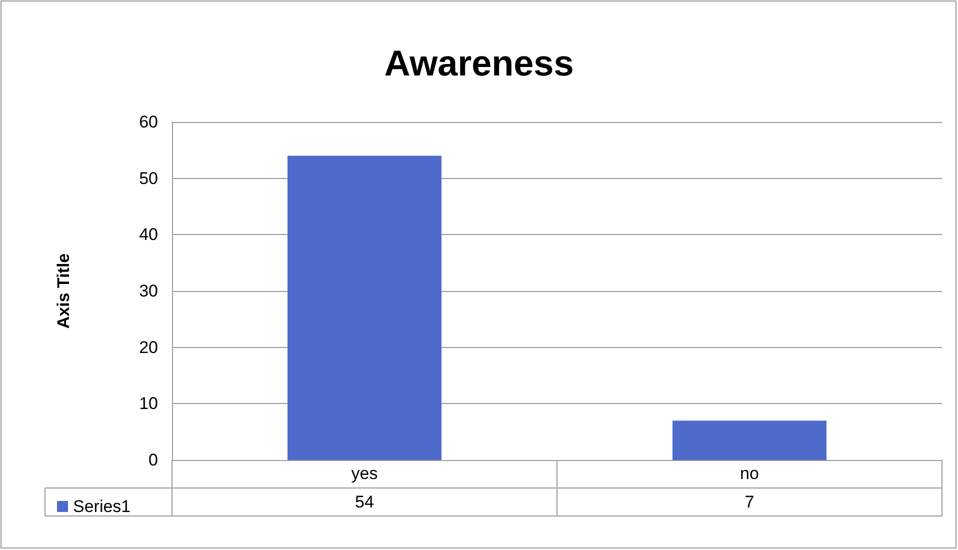  What do you see at coordinates (749, 473) in the screenshot?
I see `x-tick-label: no` at bounding box center [749, 473].